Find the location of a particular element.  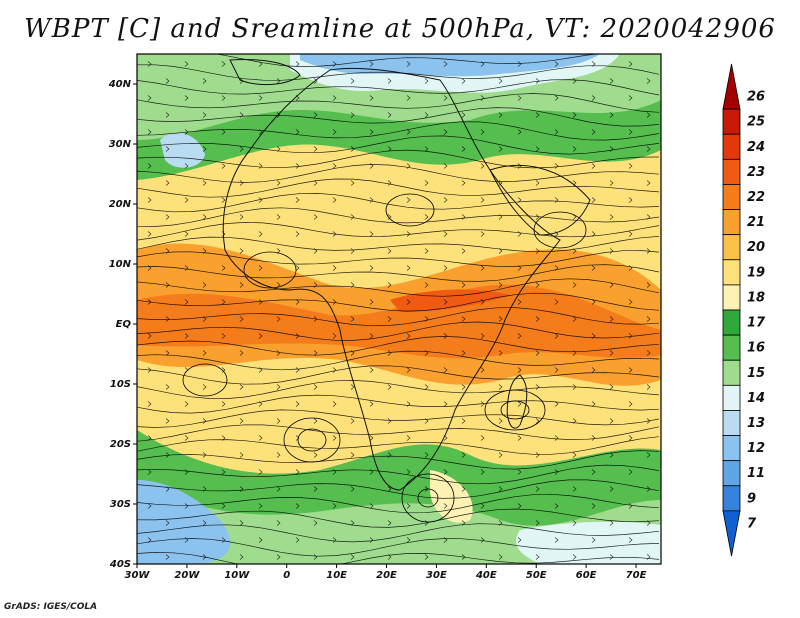

lon-tick-label: 20W is located at coordinates (187, 575).